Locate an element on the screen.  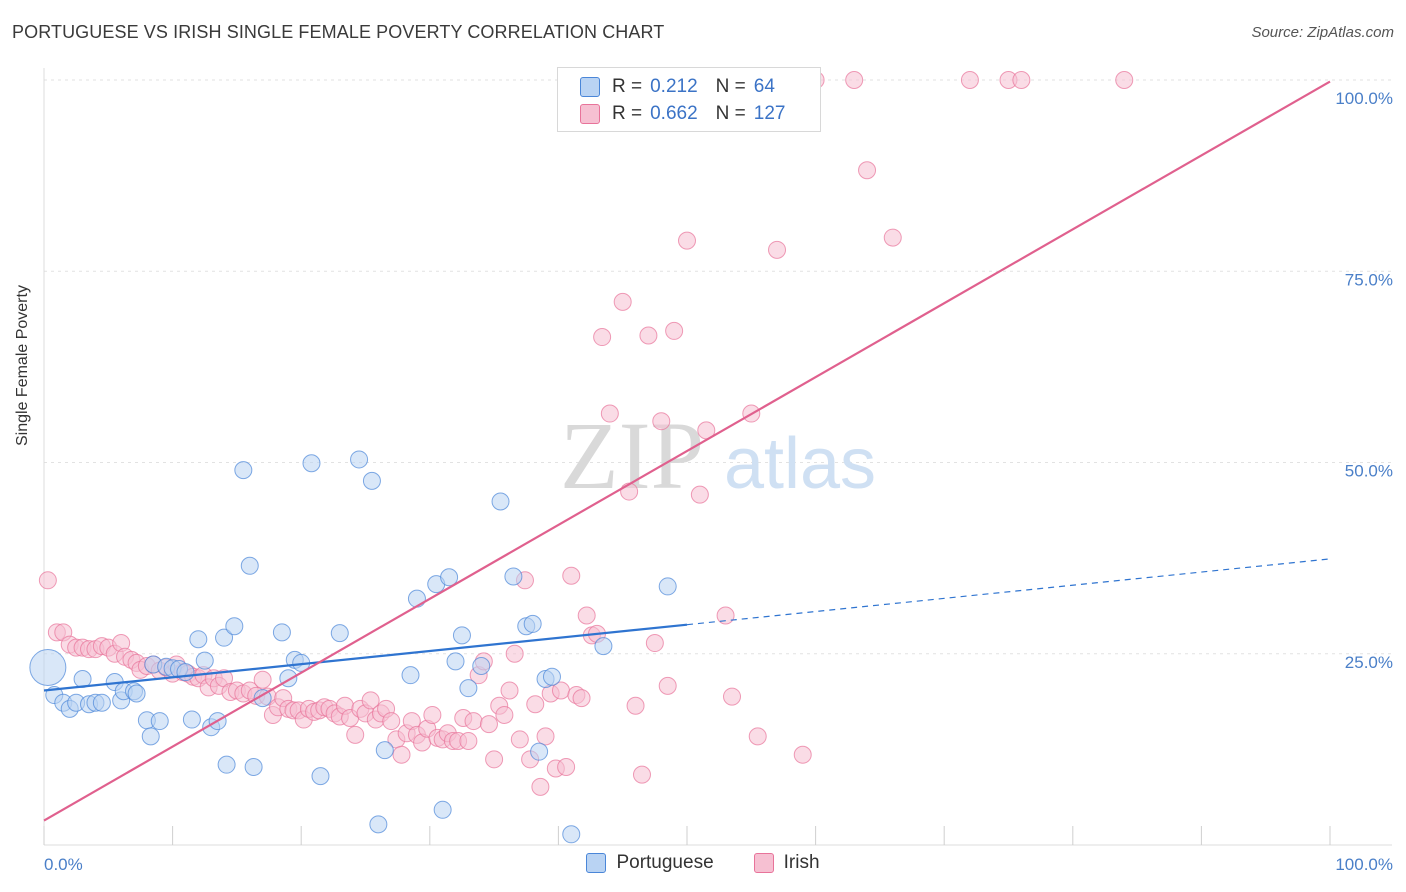
irish-legend-swatch is located at coordinates (763, 863).